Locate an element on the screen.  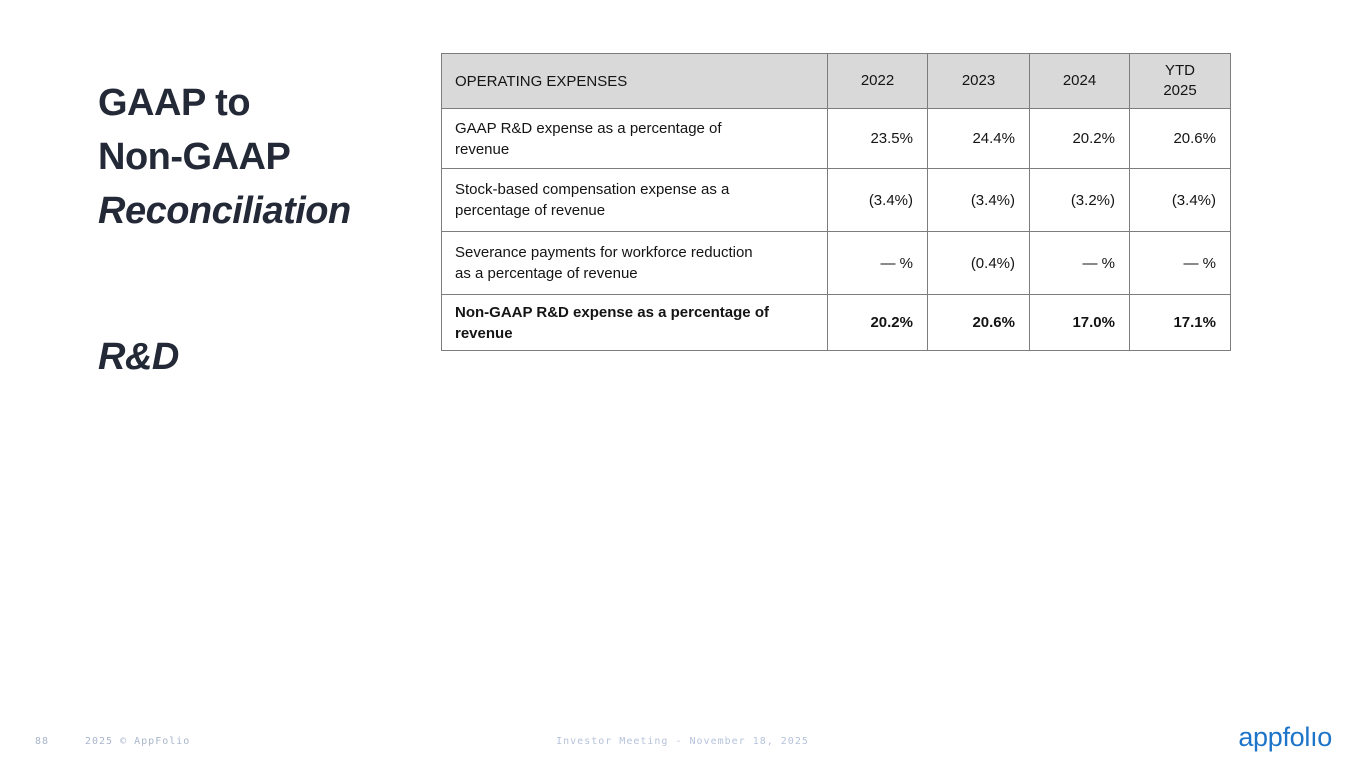
footer-meeting-title: Investor Meeting - November 18, 2025 is located at coordinates (682, 741).